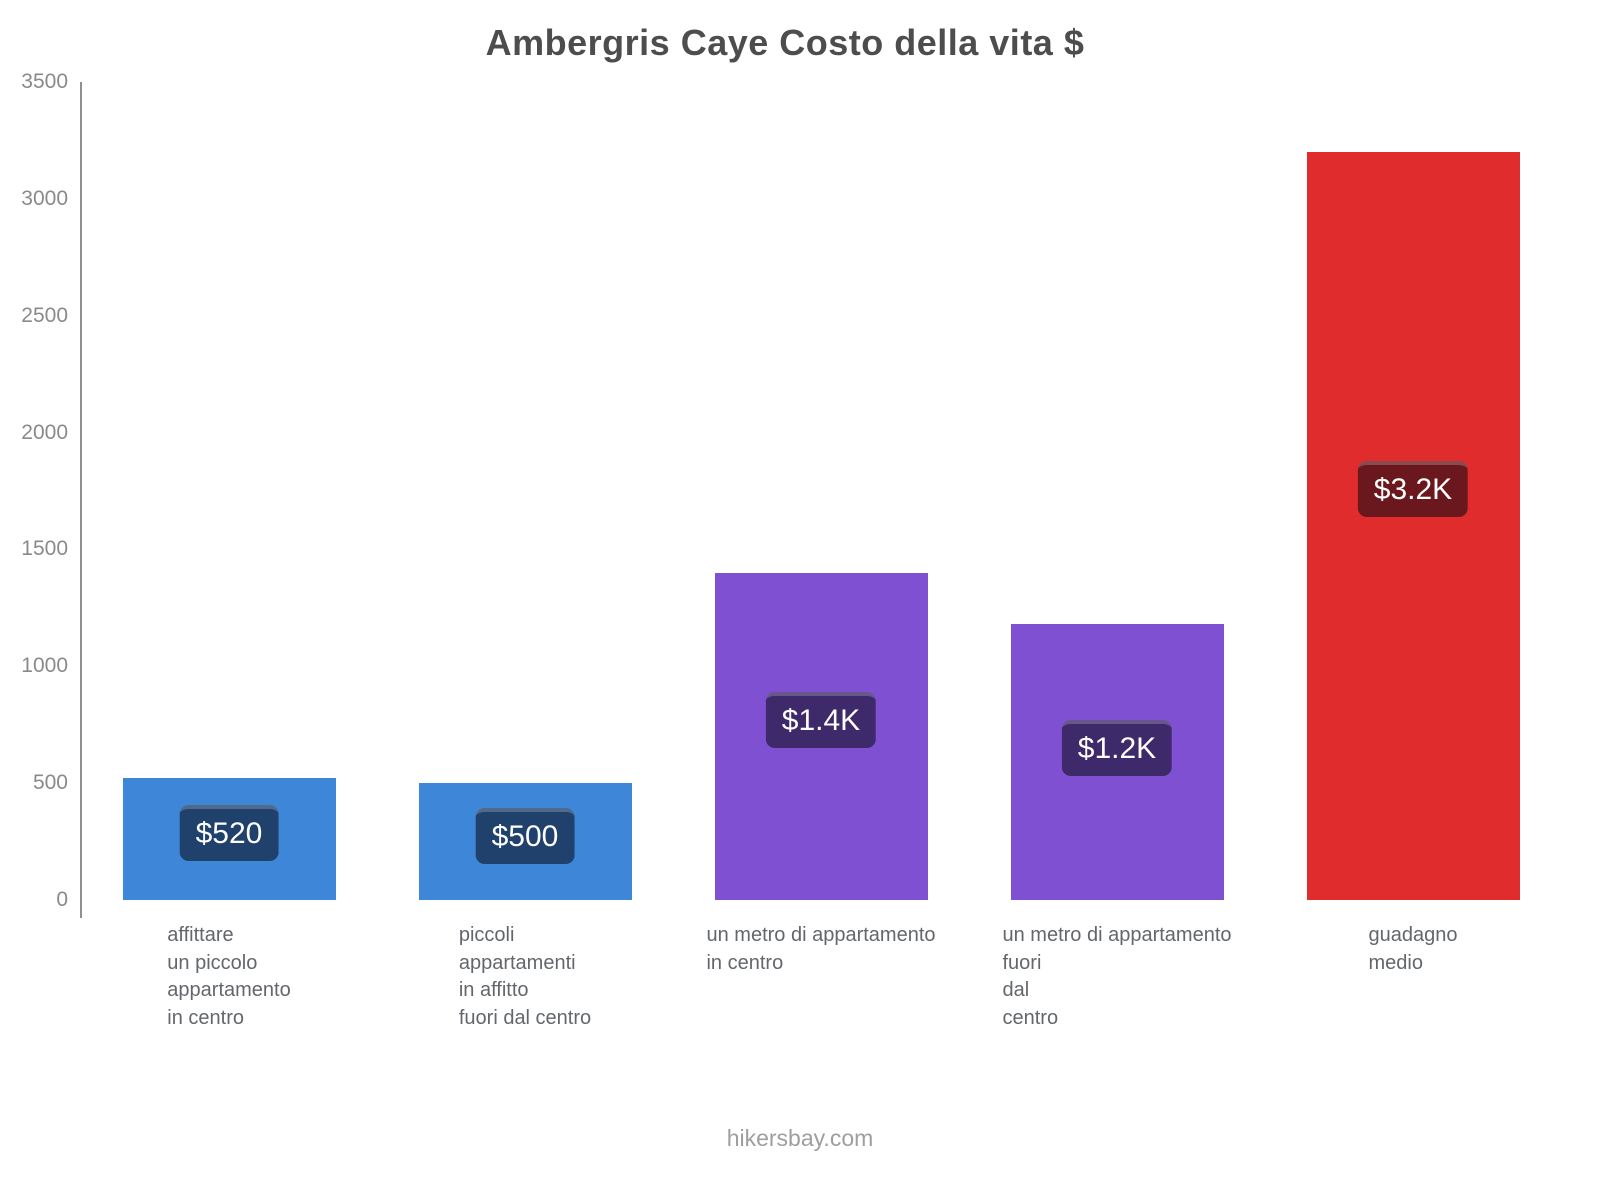  Describe the element at coordinates (517, 962) in the screenshot. I see `category-label-line: appartamenti` at that location.